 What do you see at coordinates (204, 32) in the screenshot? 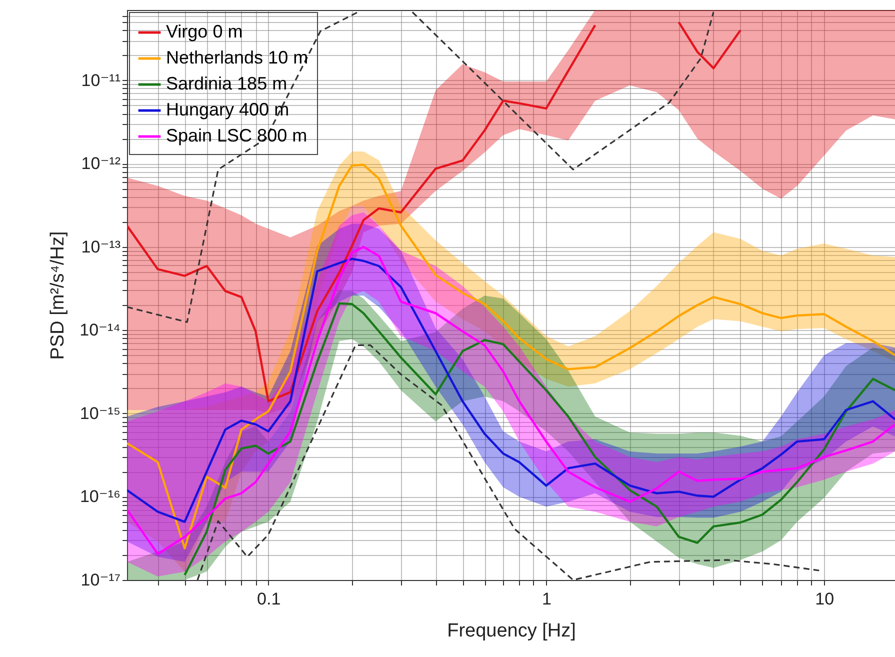
I see `legend-label: Virgo 0 m` at bounding box center [204, 32].